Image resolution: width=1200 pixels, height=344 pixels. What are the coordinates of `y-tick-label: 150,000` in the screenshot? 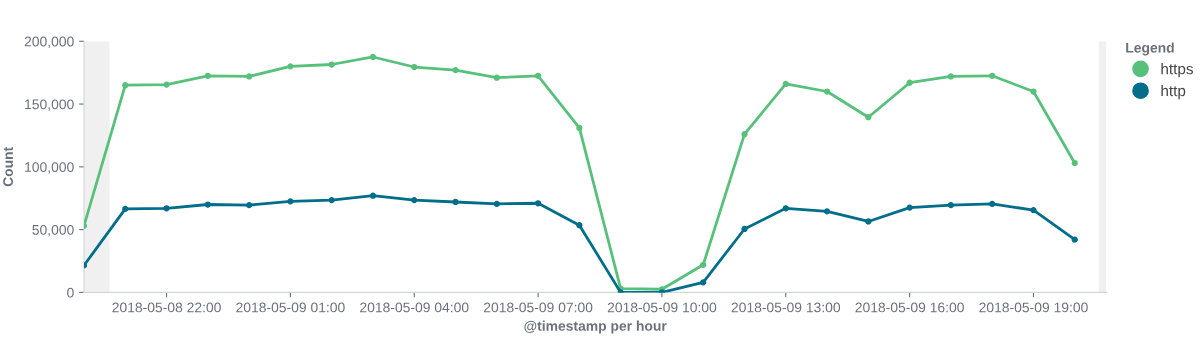 It's located at (49, 105).